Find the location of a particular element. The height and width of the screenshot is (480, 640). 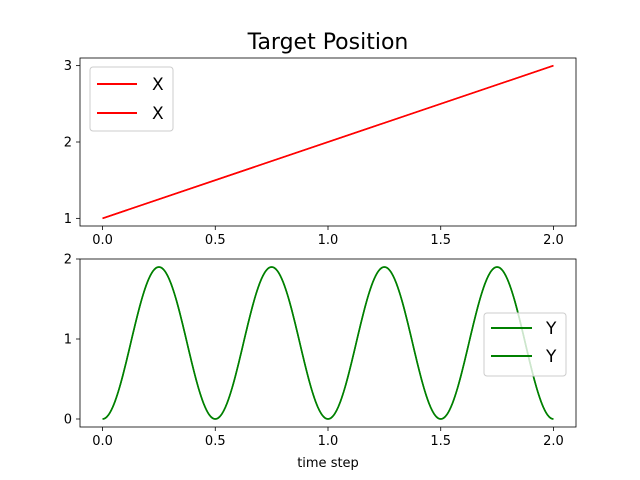

bottom-xtick-label: 2.0 is located at coordinates (553, 441).